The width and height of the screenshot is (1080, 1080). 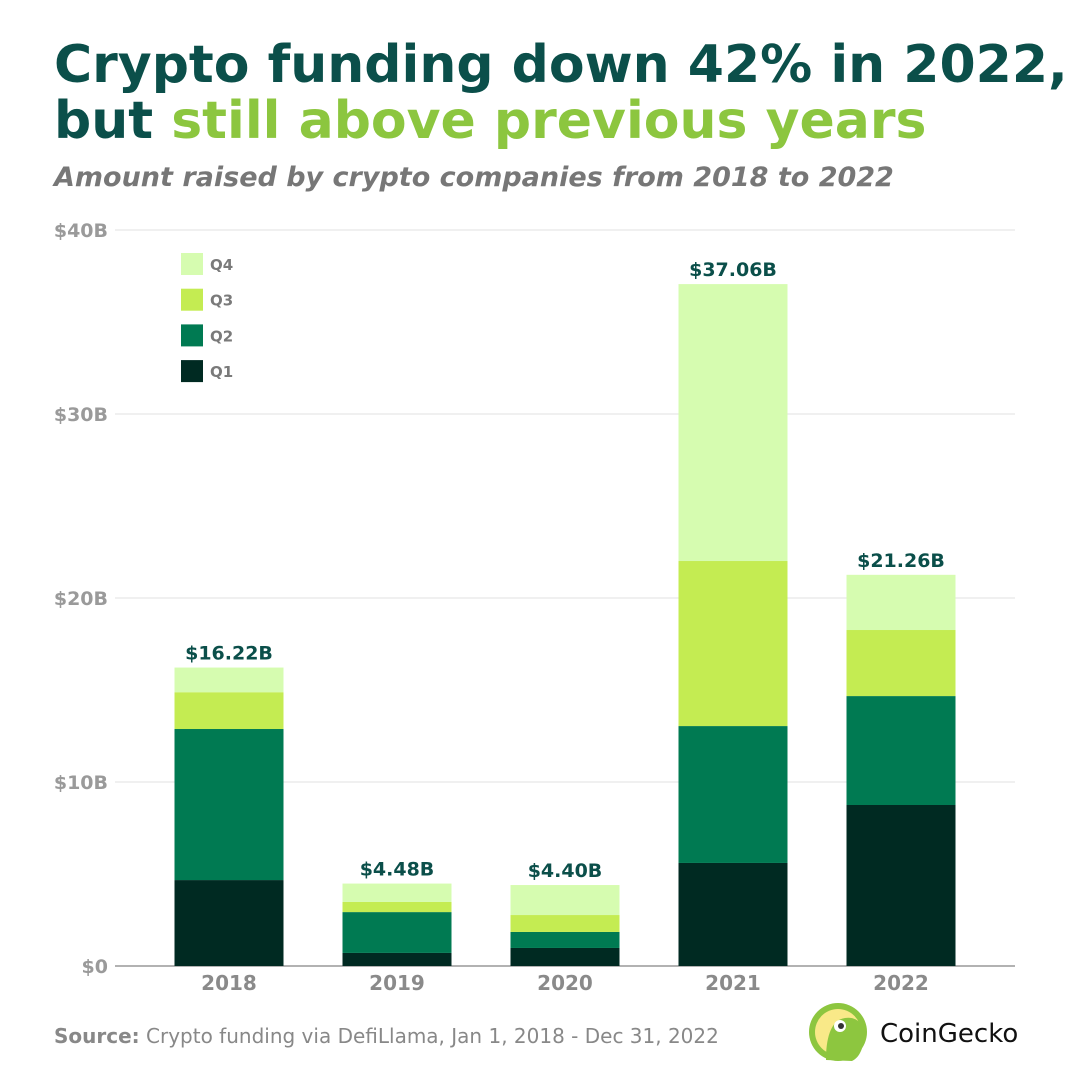 What do you see at coordinates (229, 654) in the screenshot?
I see `total-label: $16.22B` at bounding box center [229, 654].